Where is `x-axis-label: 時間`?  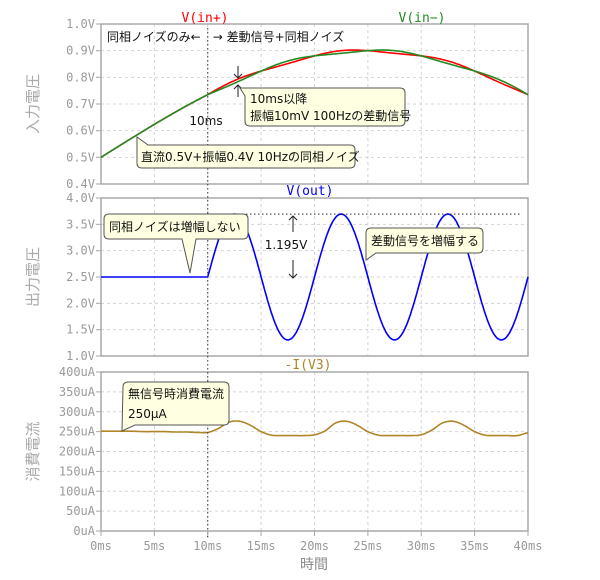
x-axis-label: 時間 is located at coordinates (314, 565).